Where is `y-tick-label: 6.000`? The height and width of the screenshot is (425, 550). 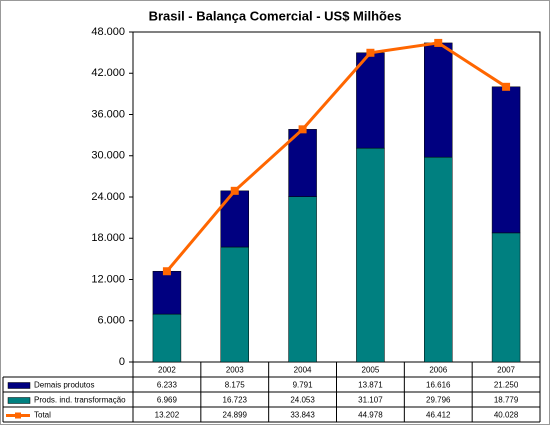
y-tick-label: 6.000 is located at coordinates (111, 321).